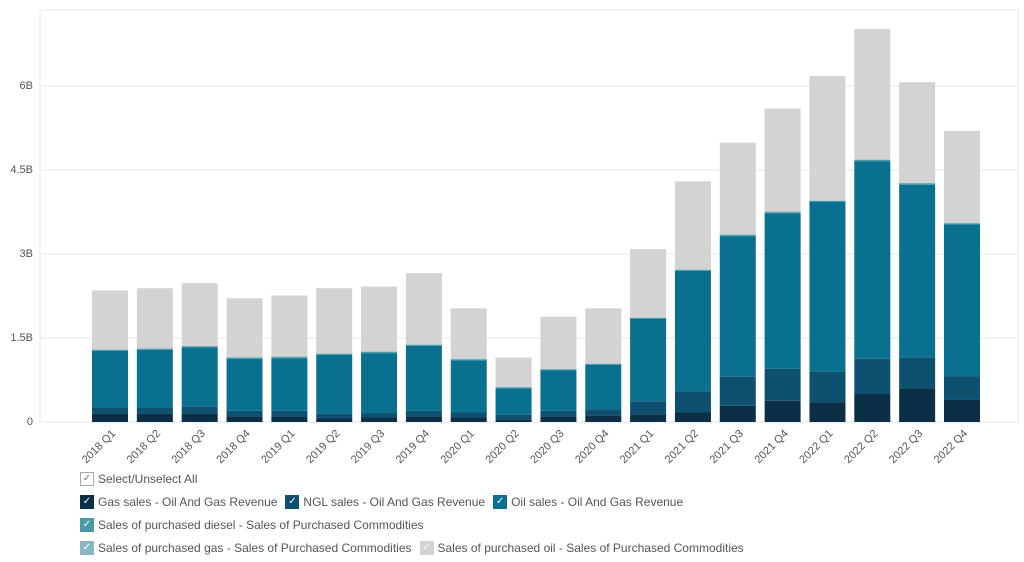  Describe the element at coordinates (951, 446) in the screenshot. I see `x-tick-label: 2022 Q4` at that location.